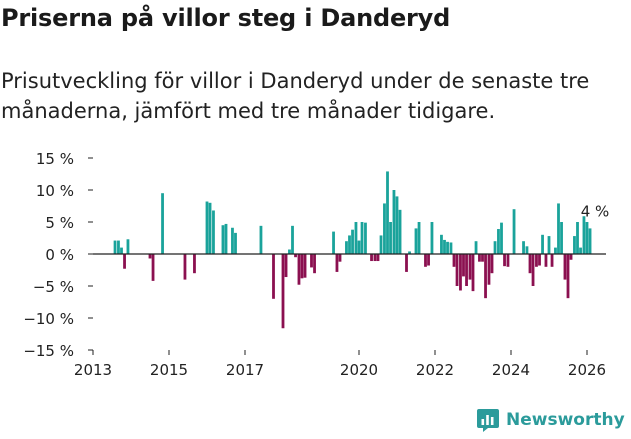 The width and height of the screenshot is (631, 439). What do you see at coordinates (53, 287) in the screenshot?
I see `y-tick-label: −5 %` at bounding box center [53, 287].